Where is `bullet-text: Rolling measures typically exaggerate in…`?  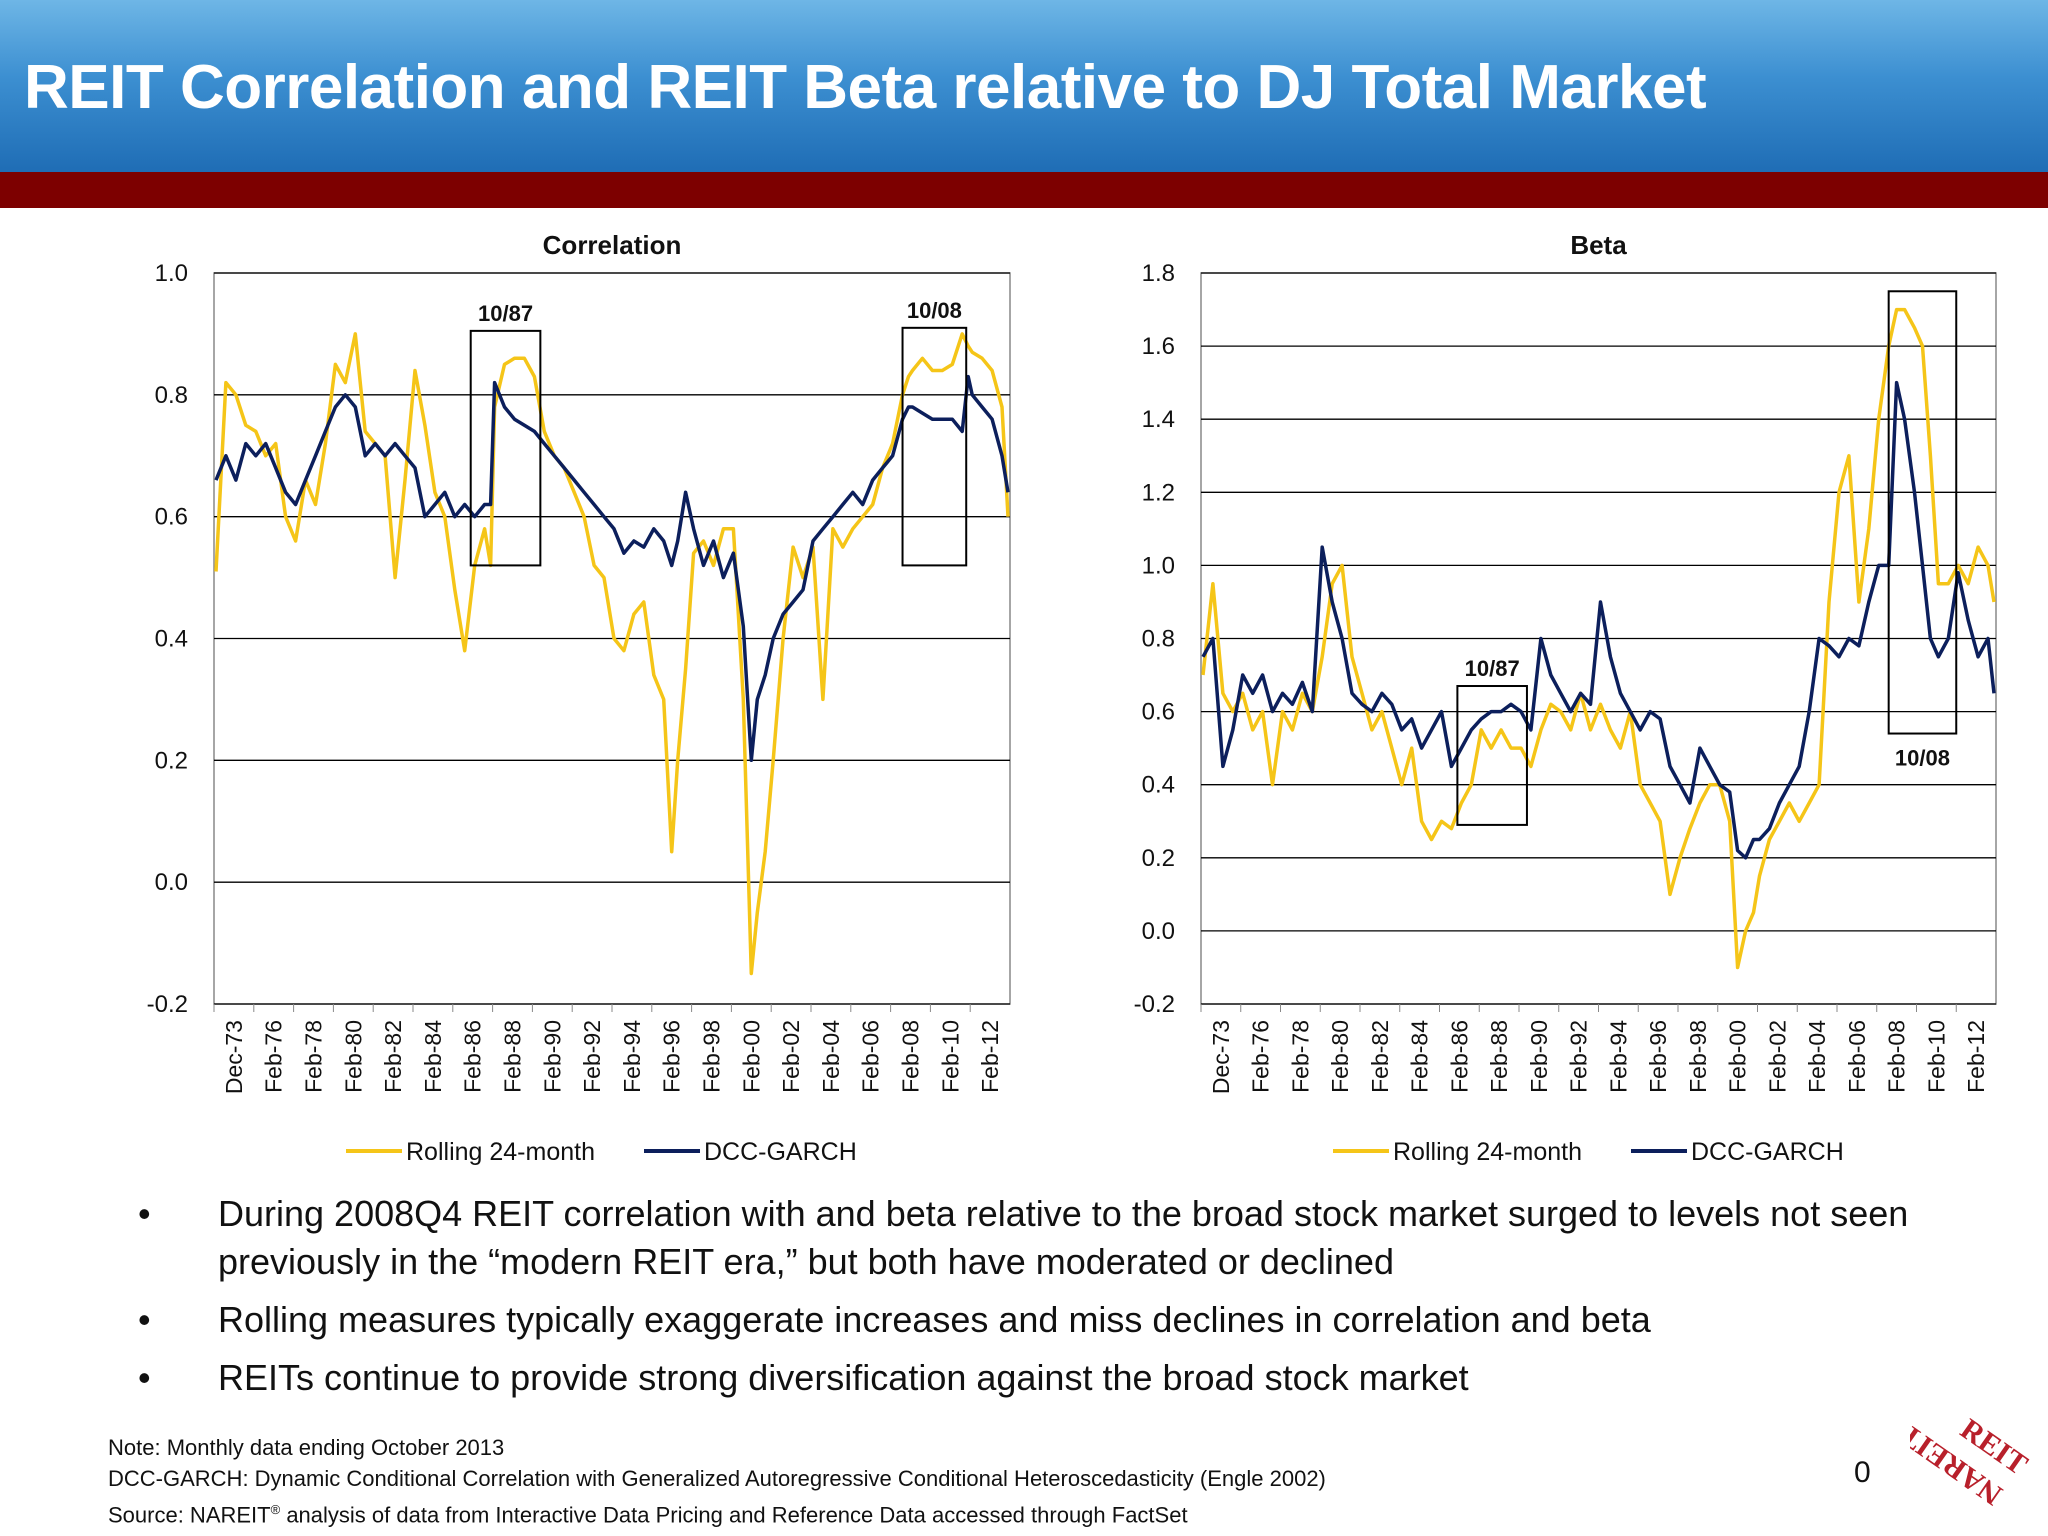 bullet-text: Rolling measures typically exaggerate in… is located at coordinates (934, 1319).